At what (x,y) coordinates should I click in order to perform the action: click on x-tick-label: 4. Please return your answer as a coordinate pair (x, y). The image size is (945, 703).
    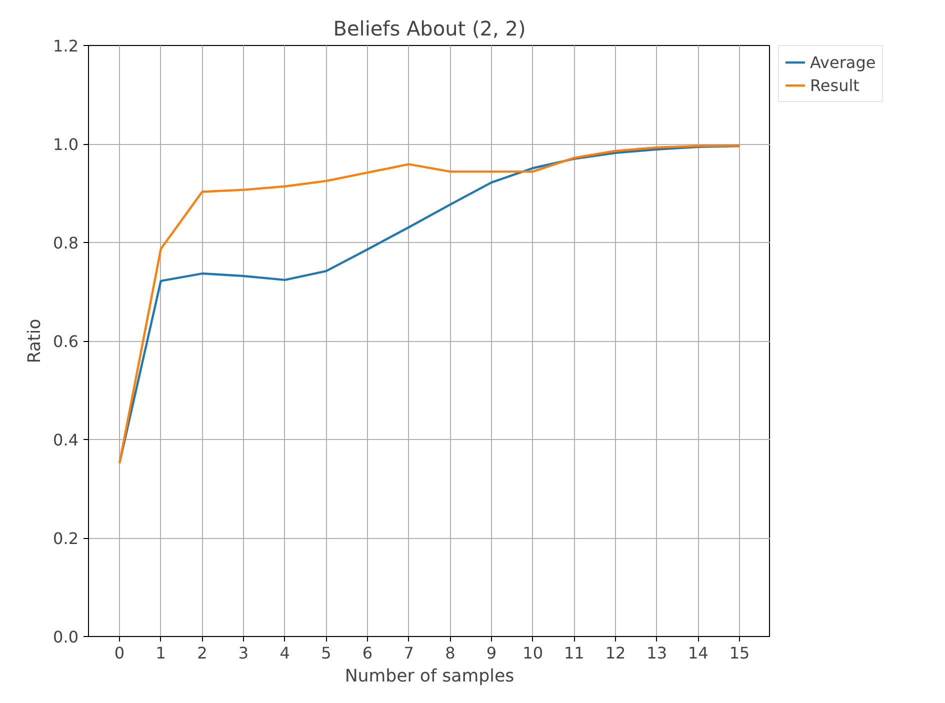
    Looking at the image, I should click on (285, 653).